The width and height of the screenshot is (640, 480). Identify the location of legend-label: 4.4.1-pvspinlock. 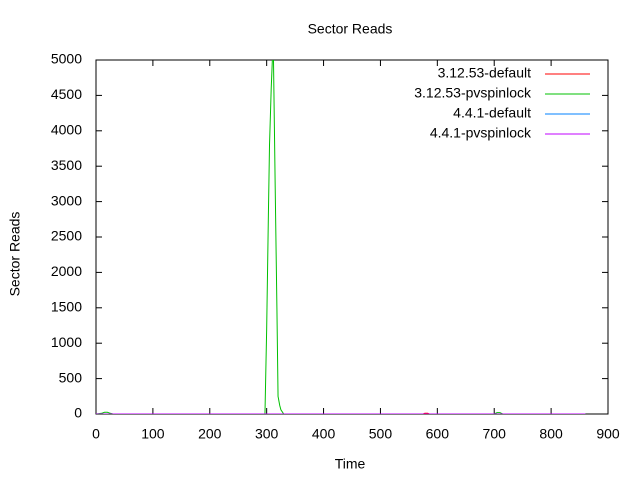
(481, 133).